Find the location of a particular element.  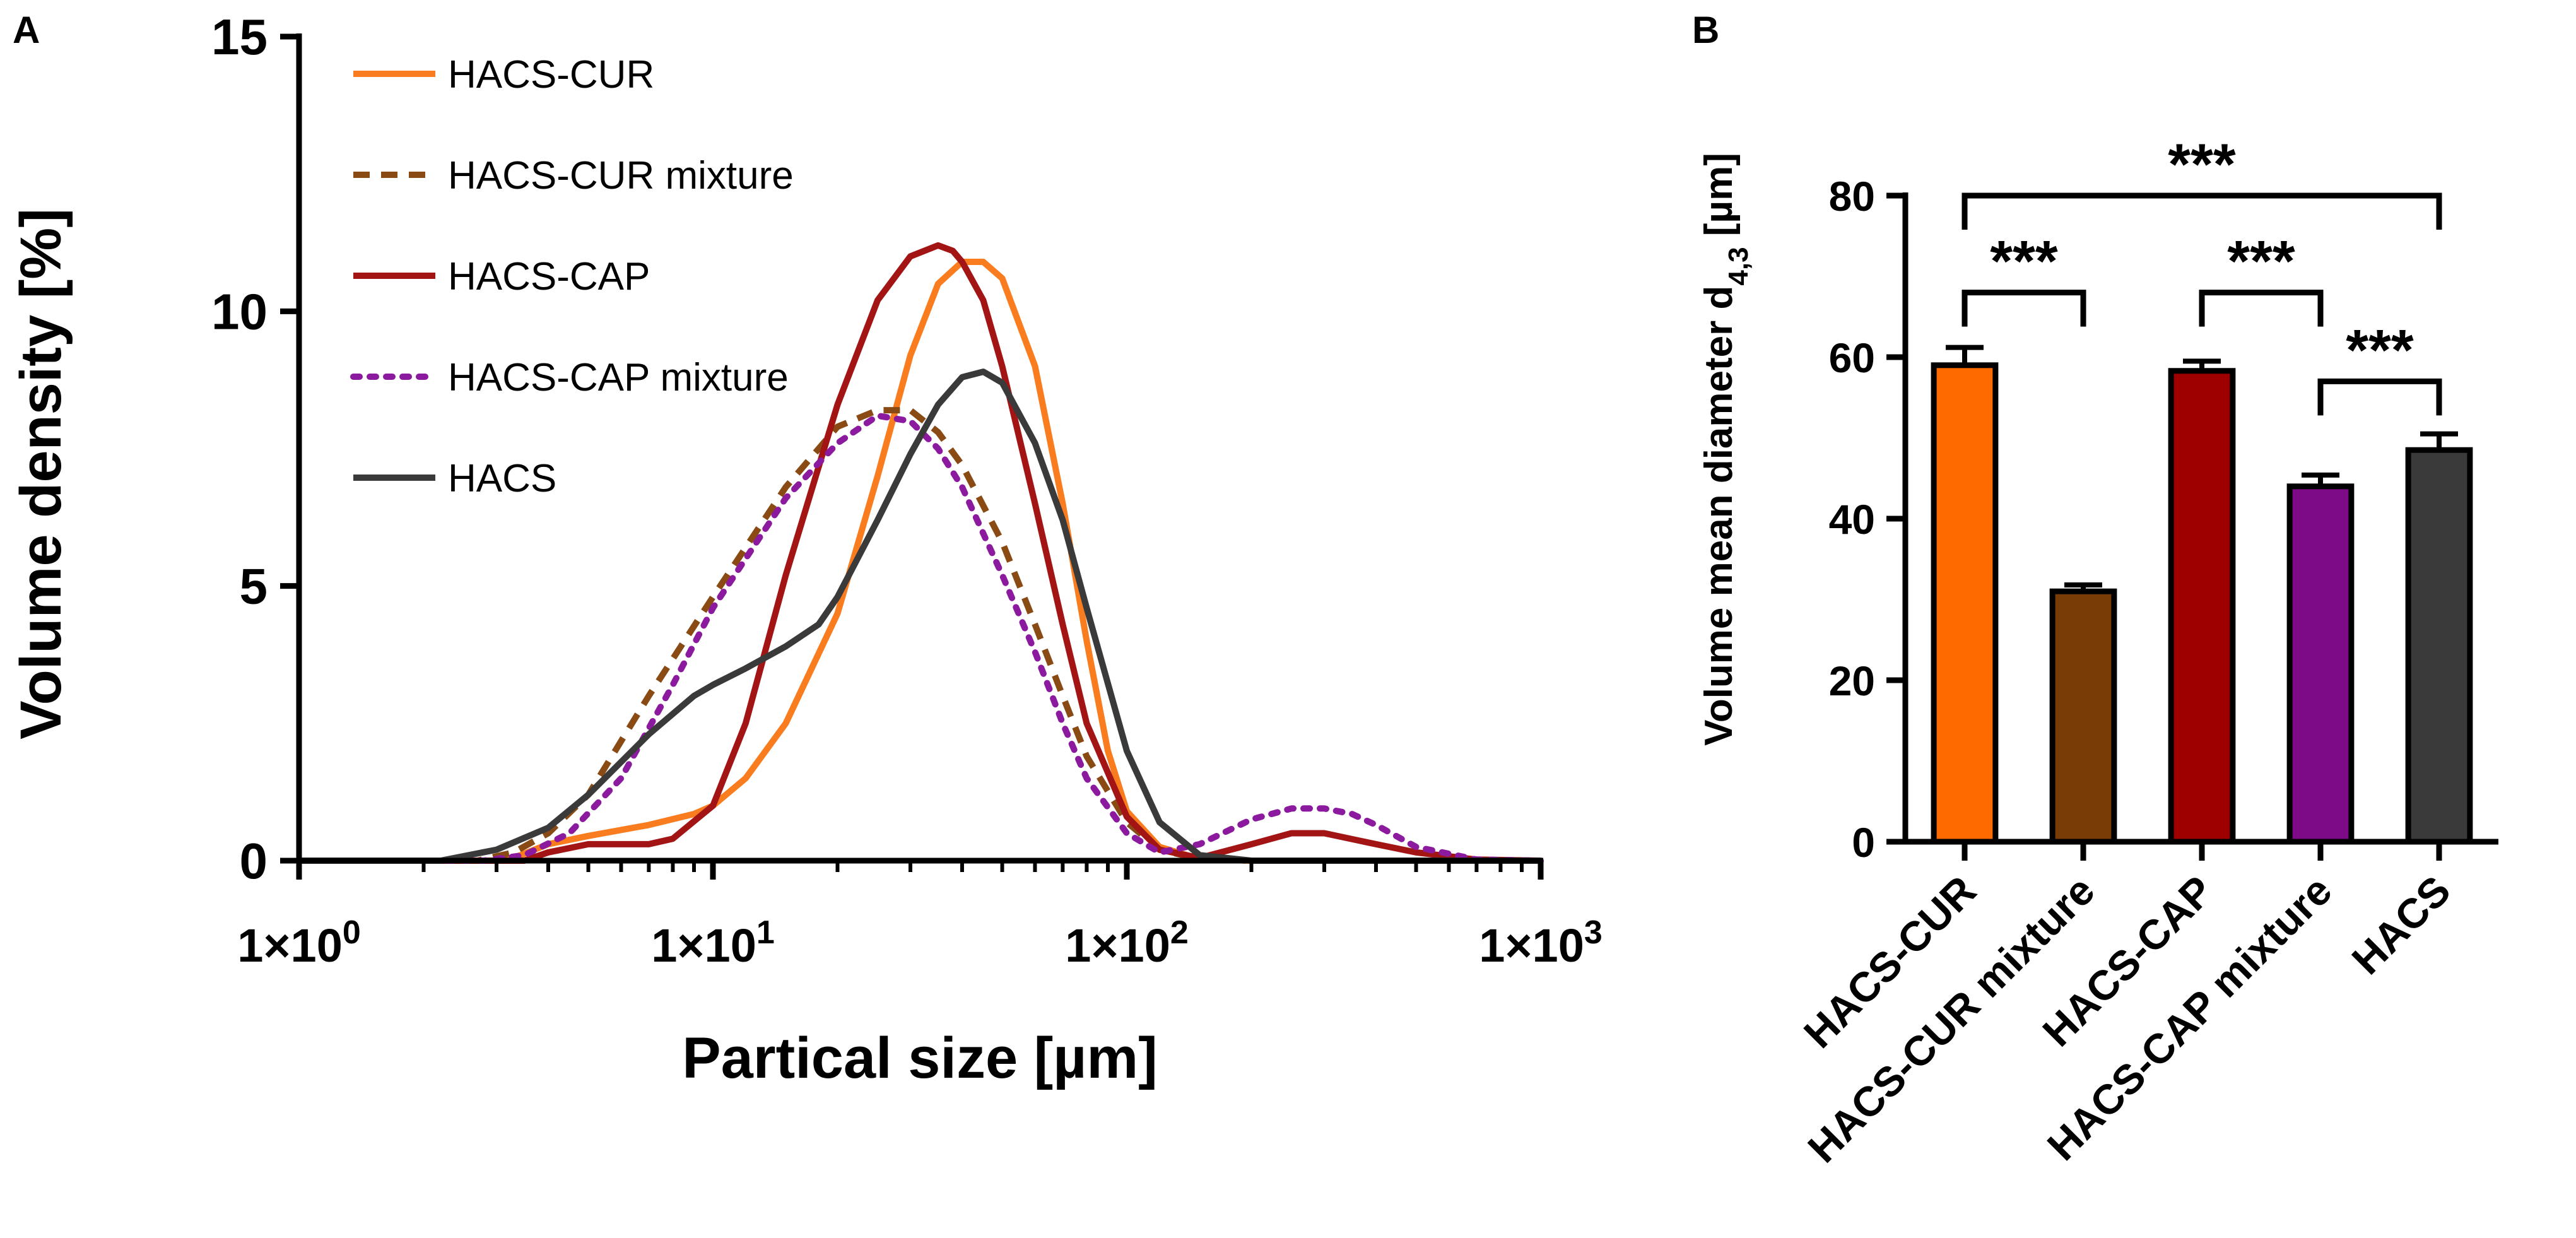

bar-category-label: HACS is located at coordinates (2401, 925).